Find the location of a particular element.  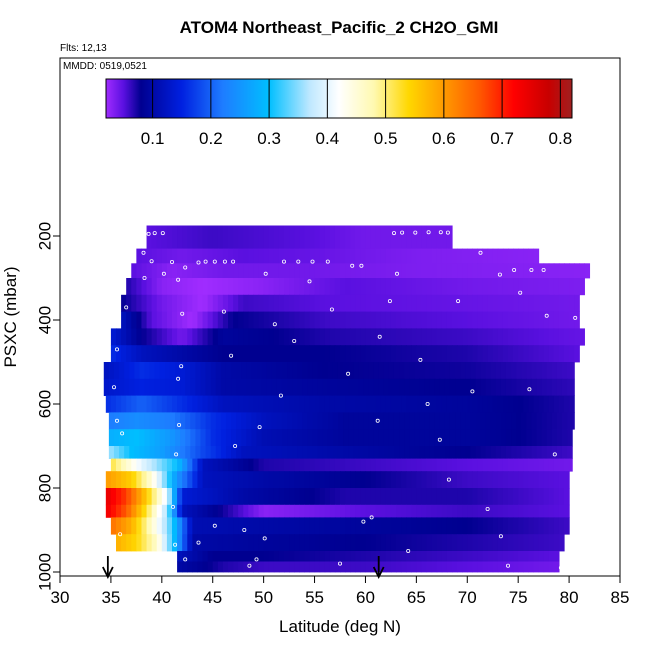

x-axis: 30 35 40 45 50 55 60 65 70 75 80 85 is located at coordinates (340, 591).